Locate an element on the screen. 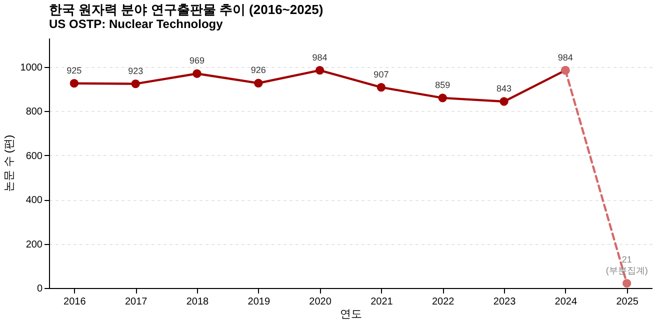  chart-title: 한국 원자력 분야 연구출판물 추이 (2016~2025) is located at coordinates (186, 9).